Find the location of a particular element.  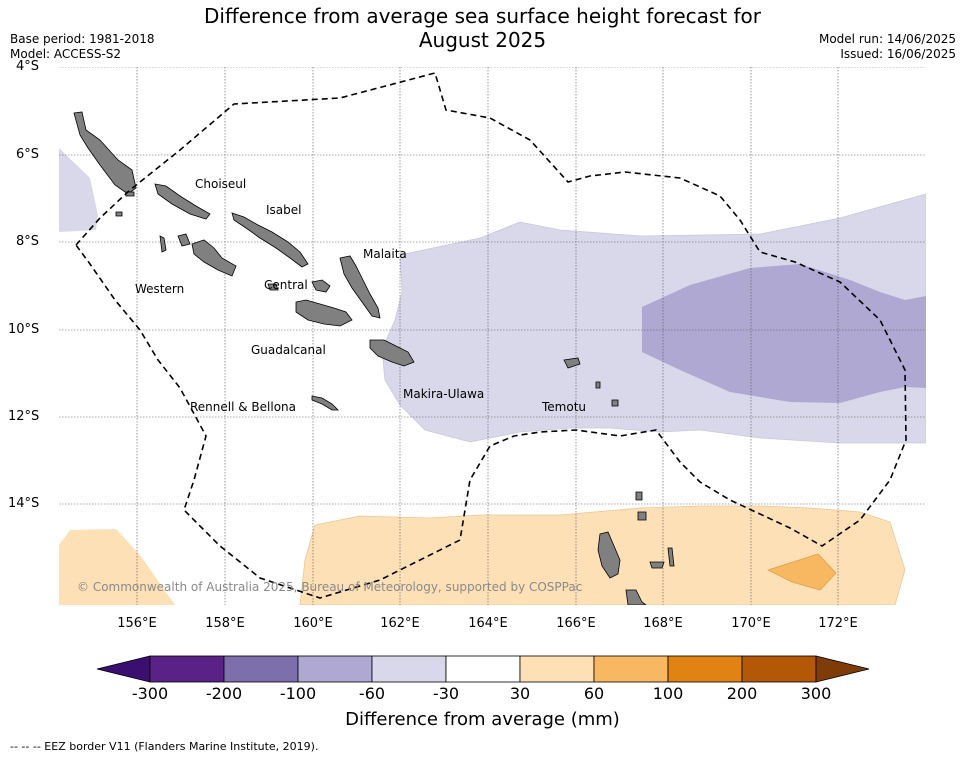

region-label-rennell-bellona: Rennell & Bellona is located at coordinates (243, 407).